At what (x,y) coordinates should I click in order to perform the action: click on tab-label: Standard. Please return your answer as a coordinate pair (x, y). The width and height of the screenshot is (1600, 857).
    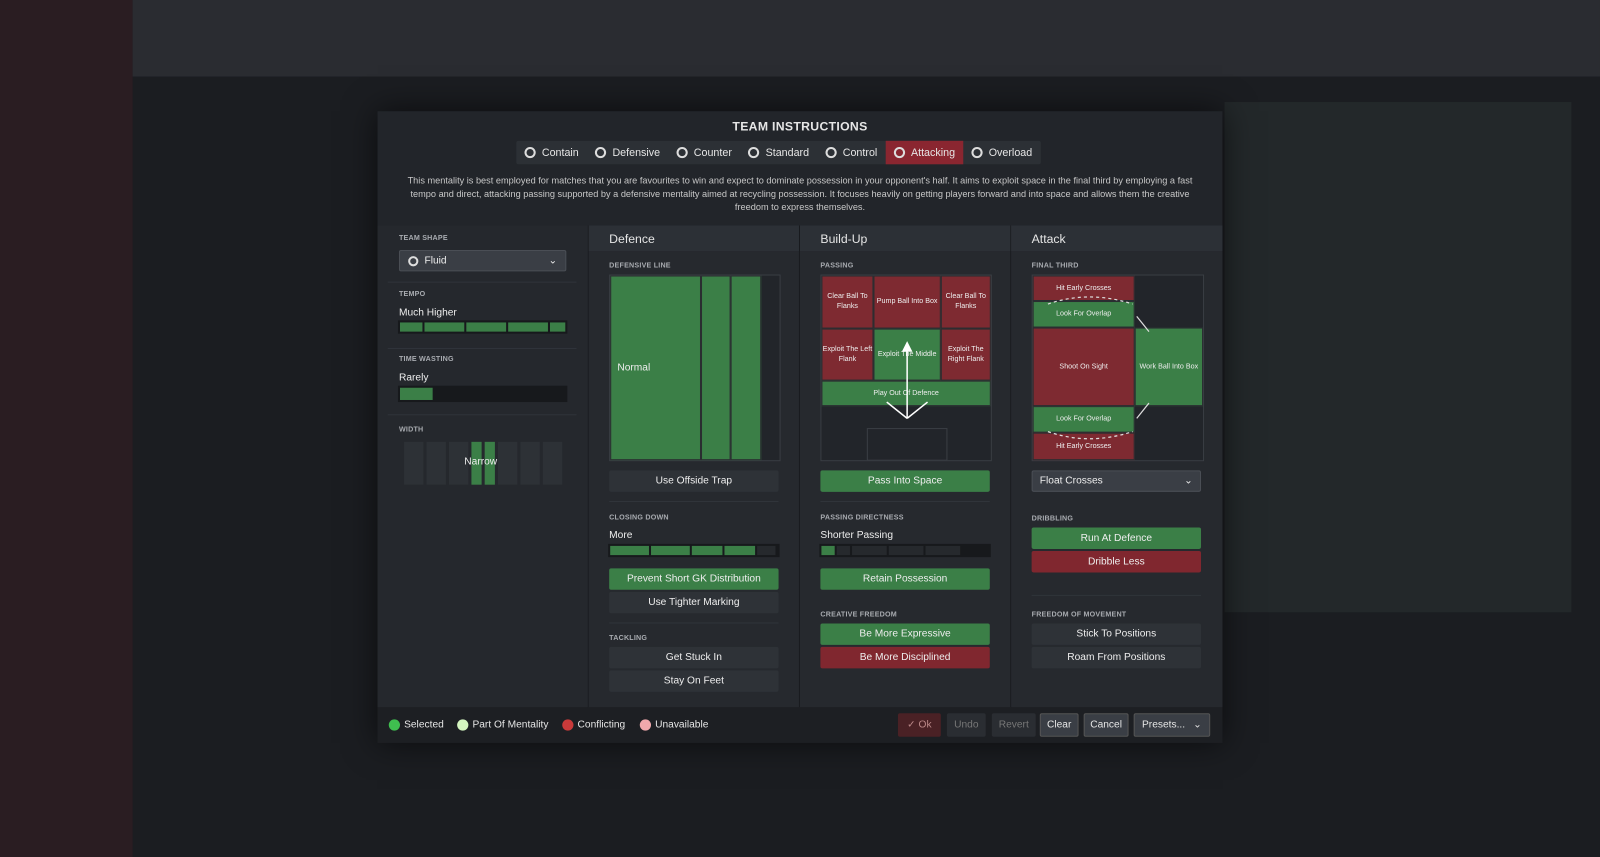
    Looking at the image, I should click on (787, 152).